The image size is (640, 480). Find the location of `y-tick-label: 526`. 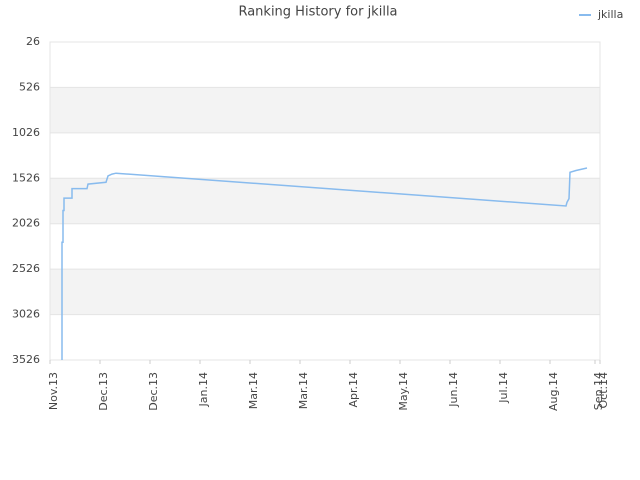

y-tick-label: 526 is located at coordinates (29, 86).